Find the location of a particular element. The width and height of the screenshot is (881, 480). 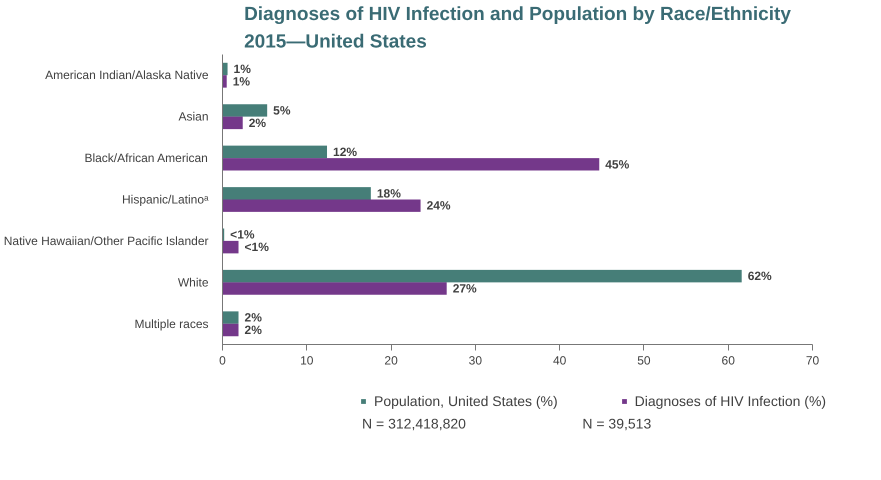

x-tick-label: 60 is located at coordinates (729, 361).